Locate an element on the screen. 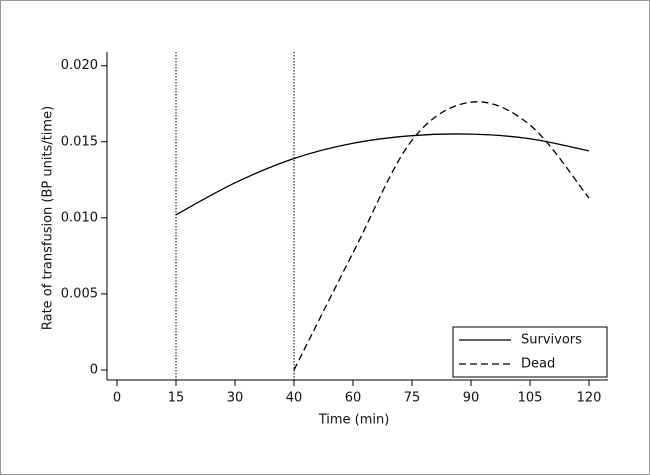 The height and width of the screenshot is (475, 650). legend-label: Survivors is located at coordinates (551, 340).